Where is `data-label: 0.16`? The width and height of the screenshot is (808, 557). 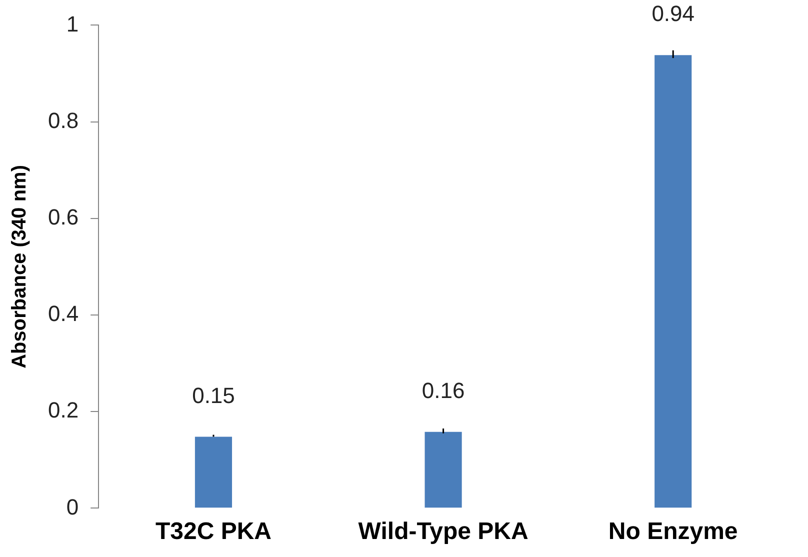
data-label: 0.16 is located at coordinates (443, 390).